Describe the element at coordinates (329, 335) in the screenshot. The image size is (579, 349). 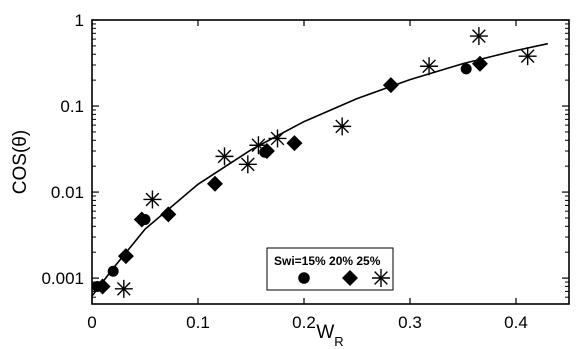
I see `x-axis-title: WR` at that location.